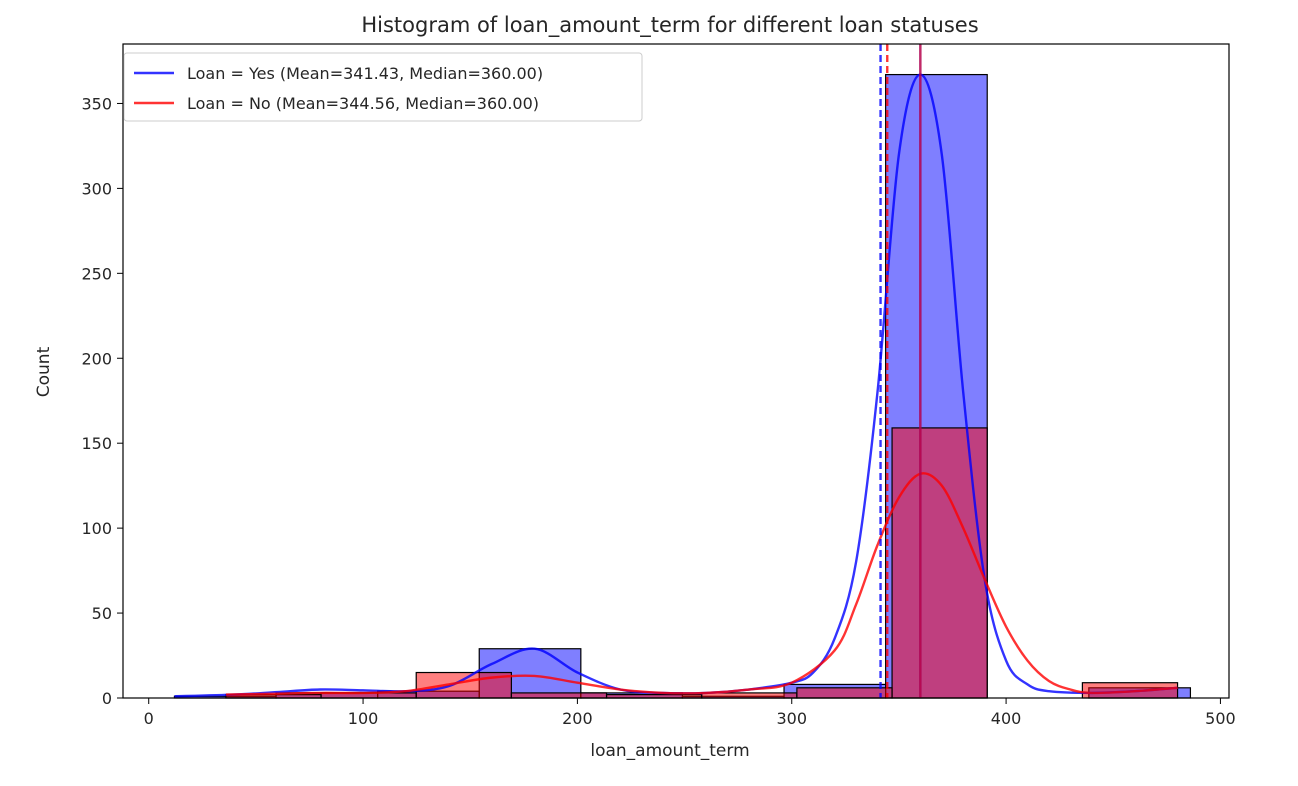 Image resolution: width=1298 pixels, height=786 pixels. I want to click on y-axis-label: Count, so click(44, 371).